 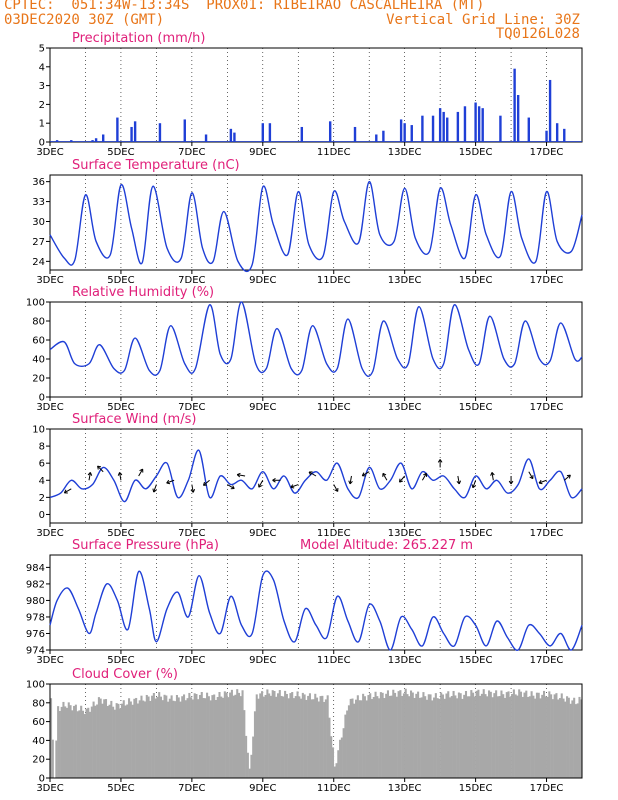 I want to click on series-line, so click(x=316, y=610).